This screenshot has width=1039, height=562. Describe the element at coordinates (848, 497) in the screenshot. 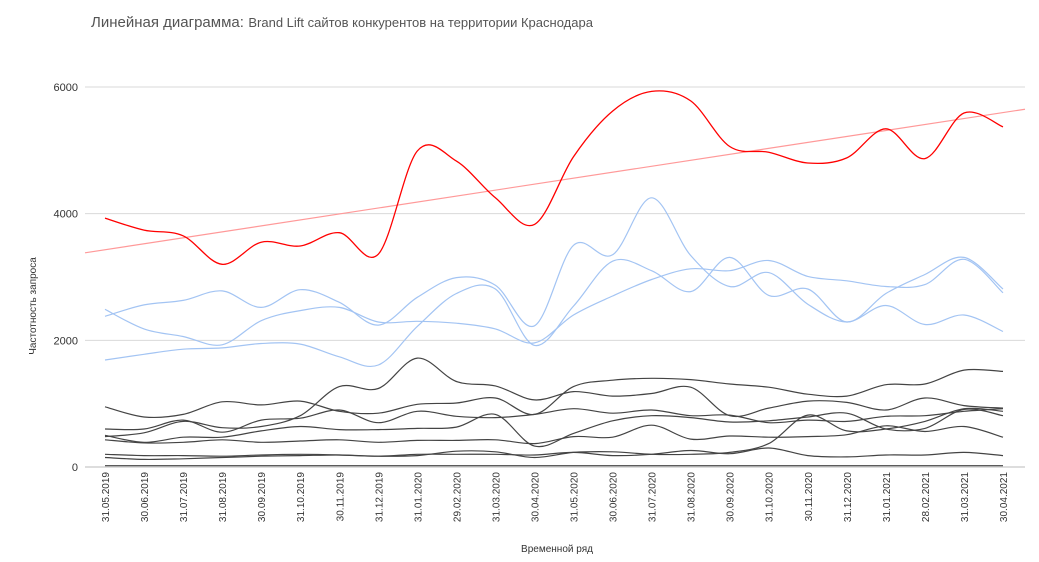

I see `x-tick-label-19: 31.12.2020` at that location.